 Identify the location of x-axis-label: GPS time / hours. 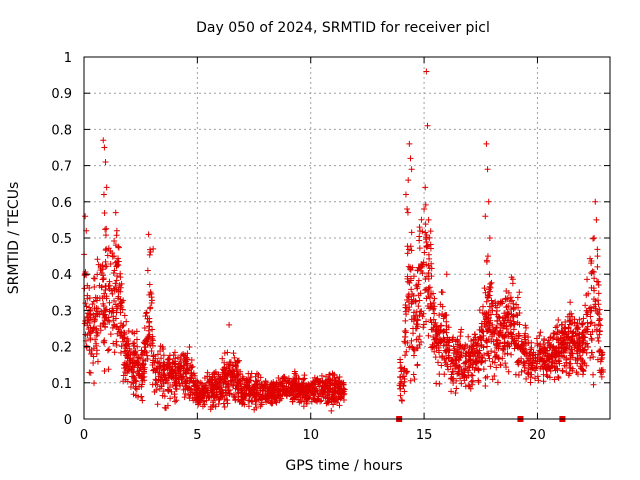
(343, 466).